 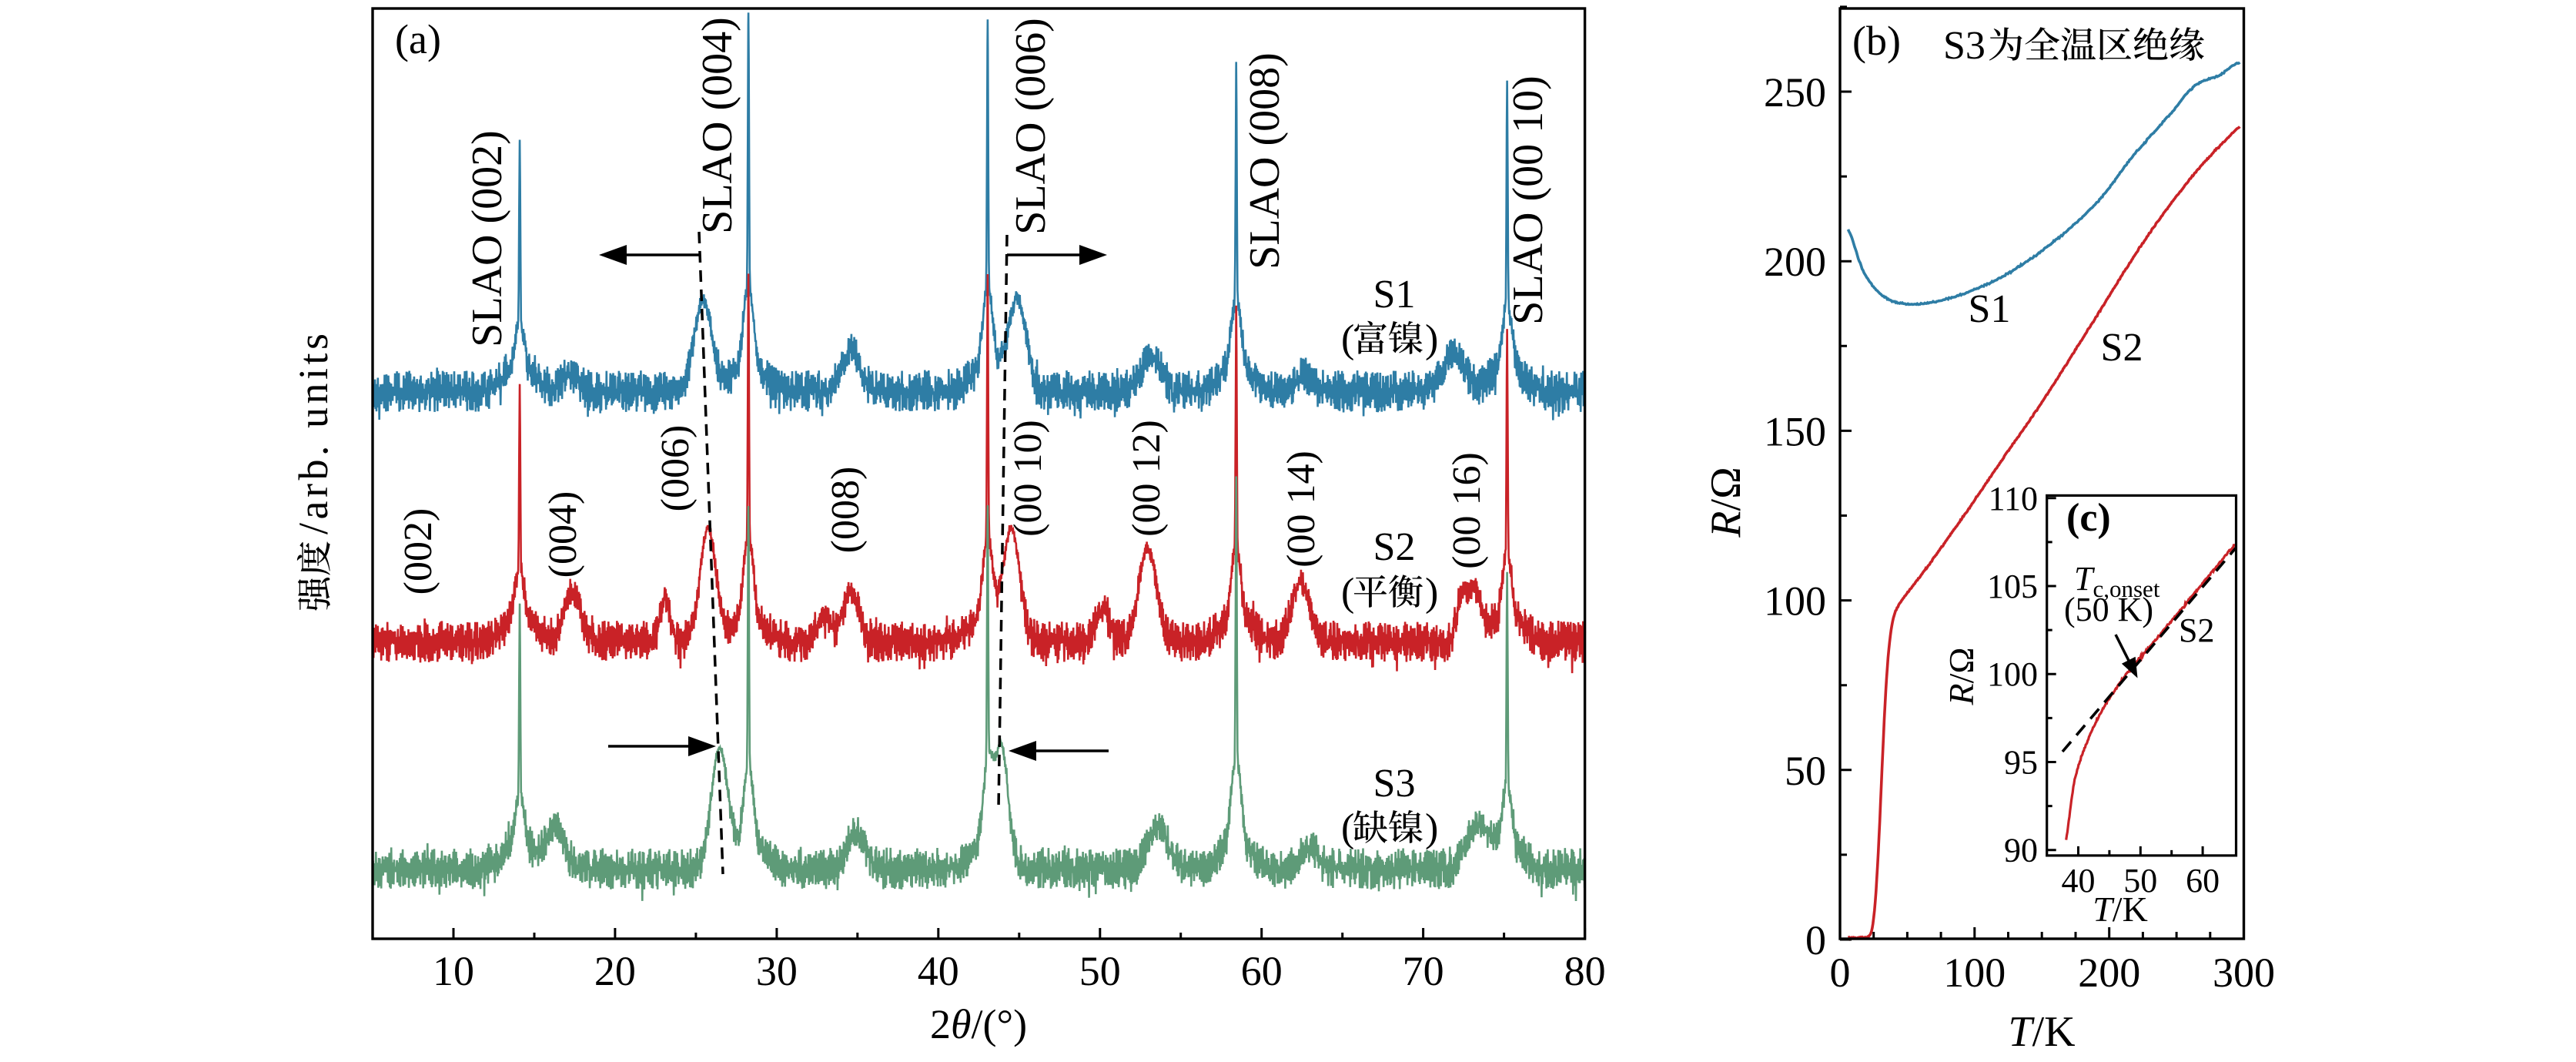 I want to click on svg-text: 300, so click(x=2244, y=973).